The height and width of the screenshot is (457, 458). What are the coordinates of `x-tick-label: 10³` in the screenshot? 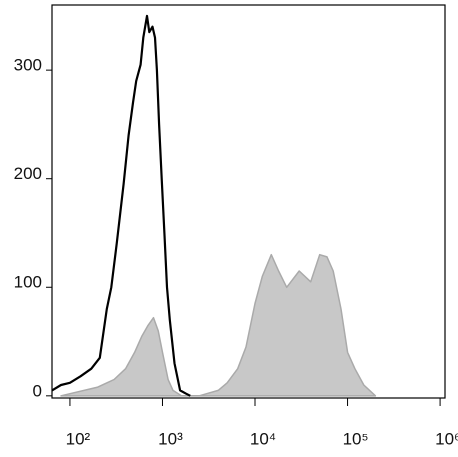 It's located at (170, 438).